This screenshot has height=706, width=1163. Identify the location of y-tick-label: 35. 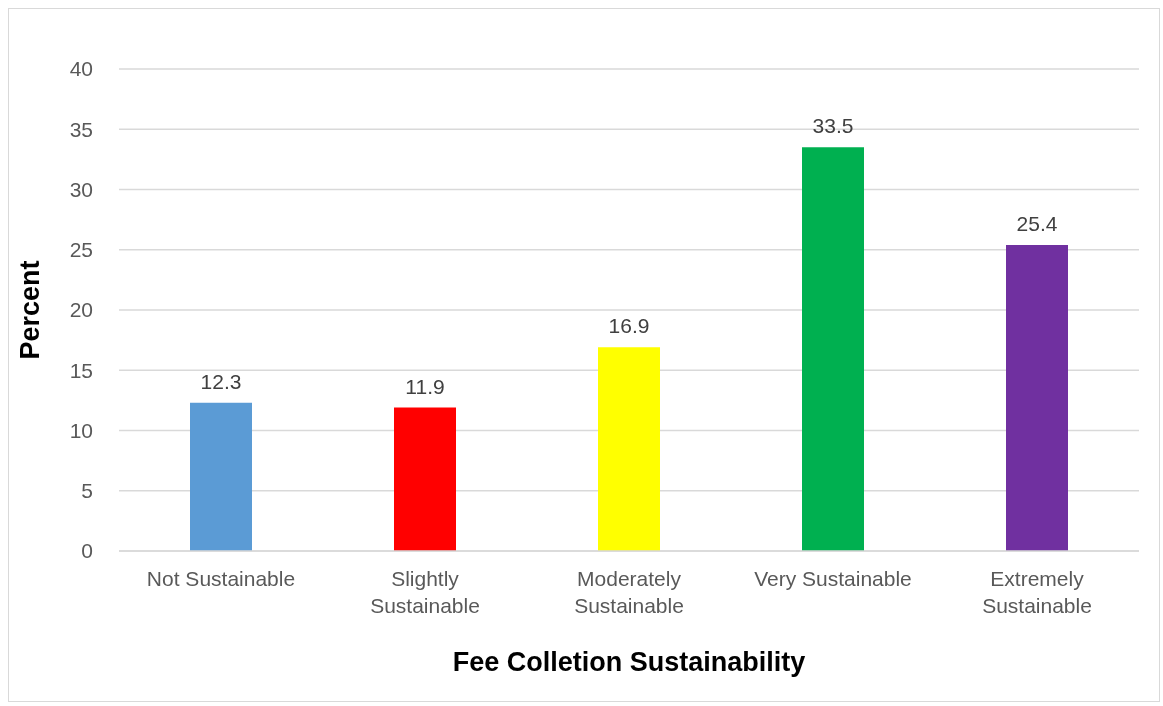
(81, 129).